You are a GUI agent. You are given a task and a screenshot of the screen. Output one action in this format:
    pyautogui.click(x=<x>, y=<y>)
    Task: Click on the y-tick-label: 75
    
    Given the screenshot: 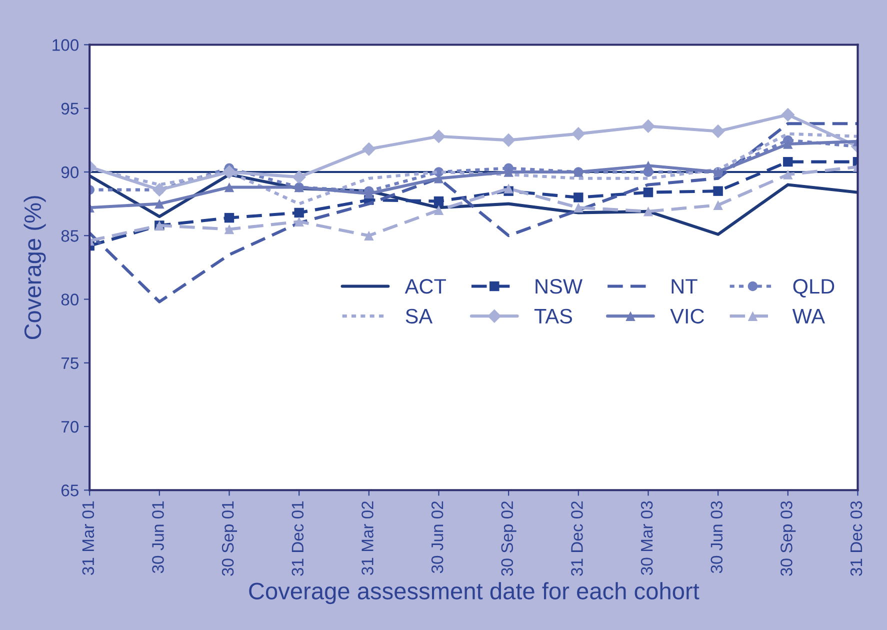 What is the action you would take?
    pyautogui.click(x=69, y=363)
    